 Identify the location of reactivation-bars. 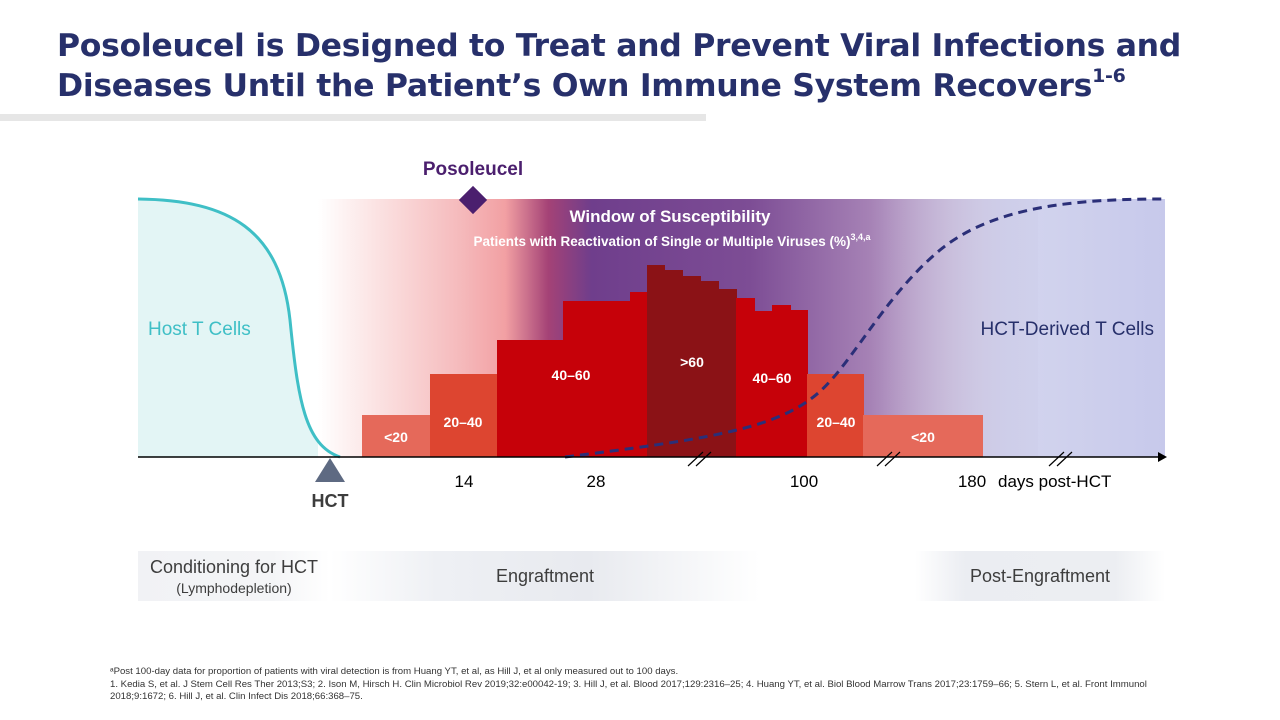
(672, 361).